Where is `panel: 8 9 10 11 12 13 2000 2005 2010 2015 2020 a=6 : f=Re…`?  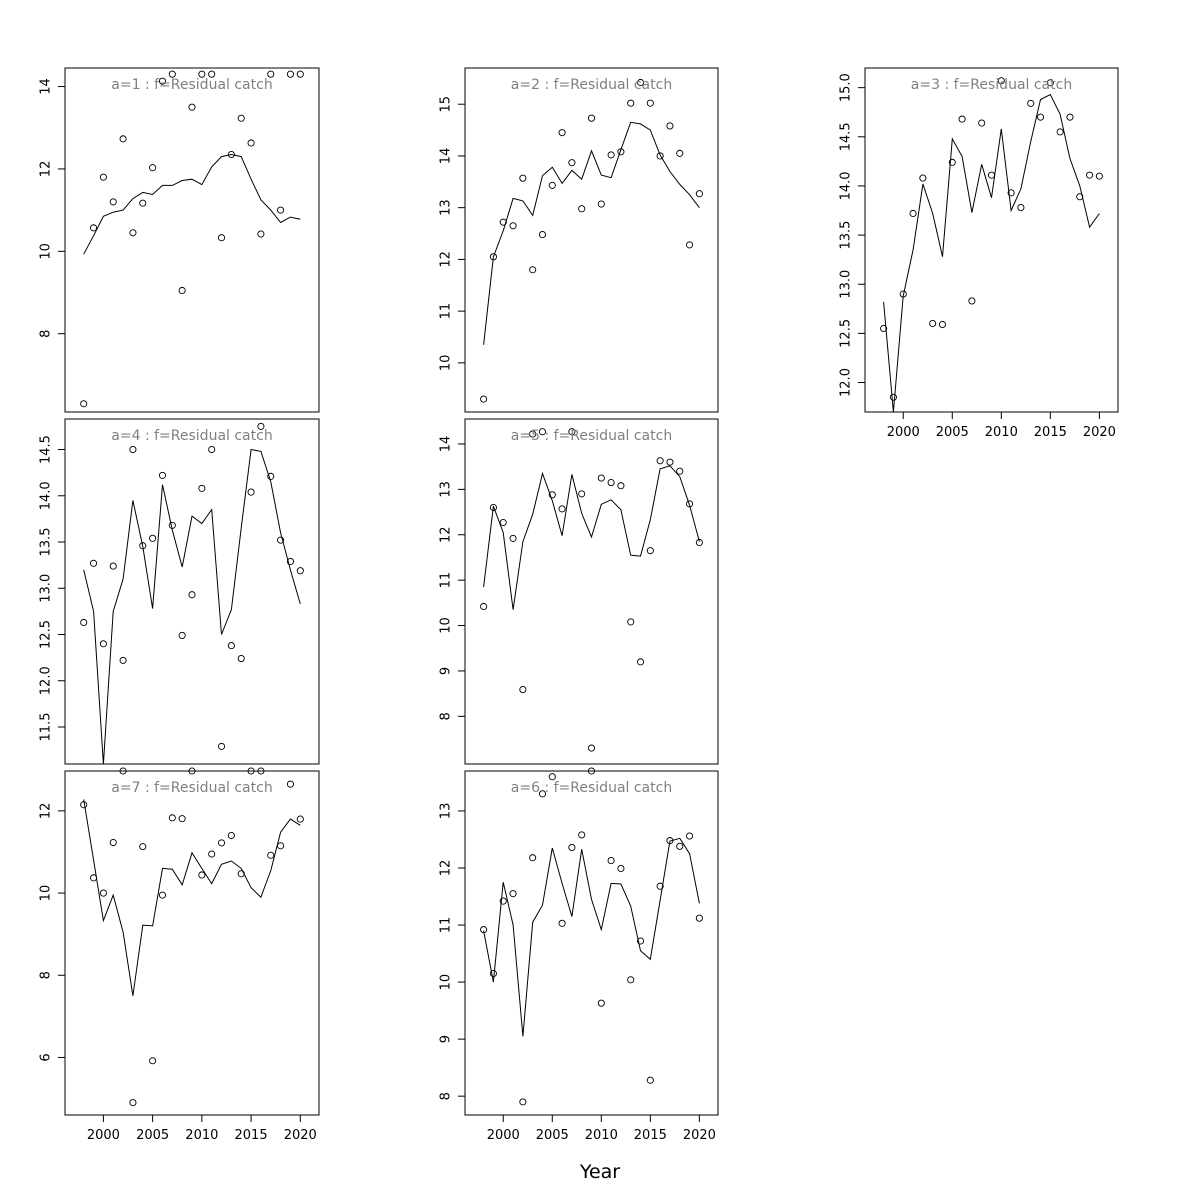 panel: 8 9 10 11 12 13 2000 2005 2010 2015 2020 a=6 : f=Re… is located at coordinates (579, 955).